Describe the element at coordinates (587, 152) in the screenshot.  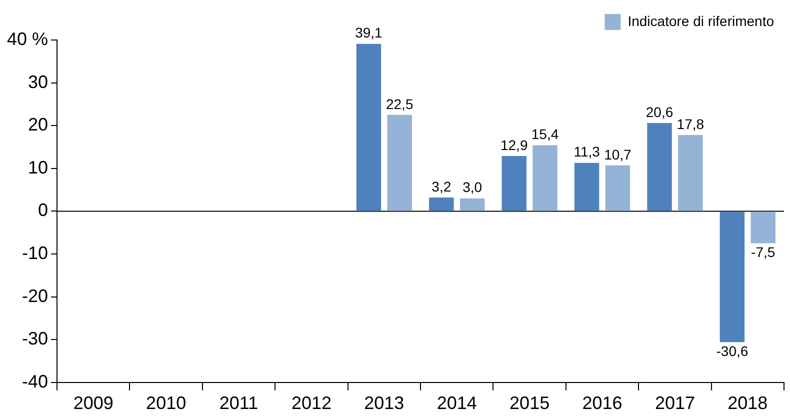
I see `data-label: 11,3` at that location.